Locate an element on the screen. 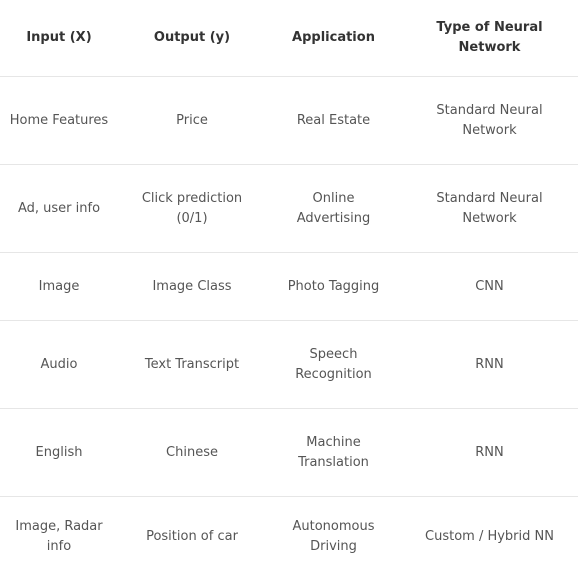 The image size is (578, 577). cell-application: Autonomous Driving is located at coordinates (333, 537).